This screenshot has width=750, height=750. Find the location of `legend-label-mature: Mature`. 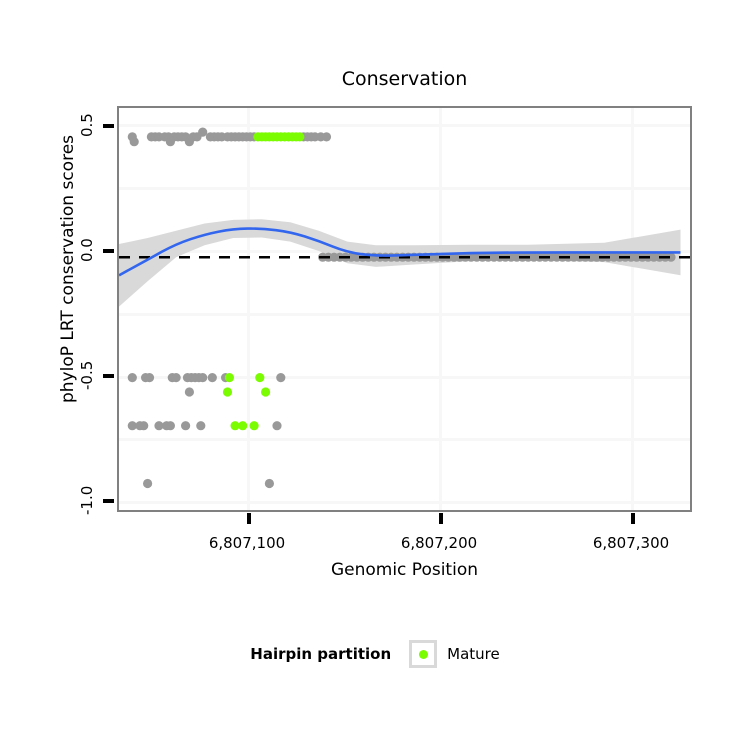

legend-label-mature: Mature is located at coordinates (473, 654).